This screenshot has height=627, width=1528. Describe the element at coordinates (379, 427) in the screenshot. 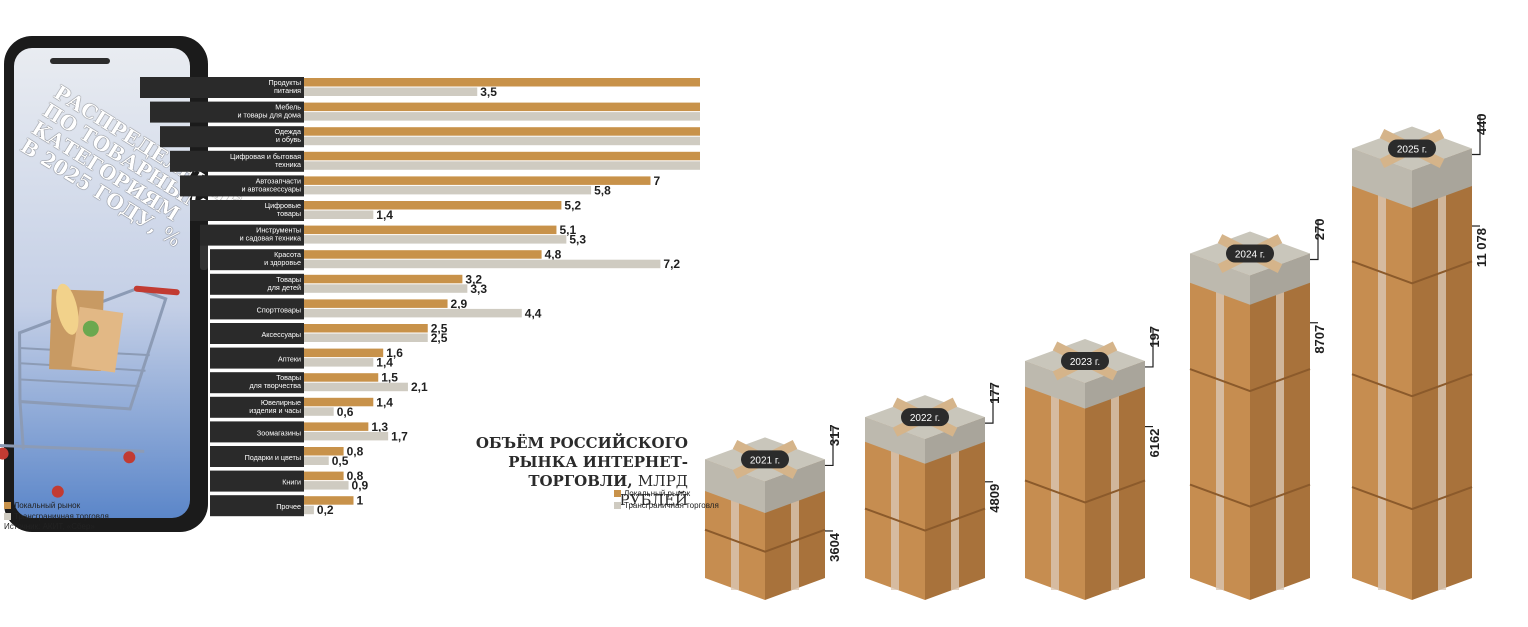

I see `bar-label-local: 1,3` at that location.